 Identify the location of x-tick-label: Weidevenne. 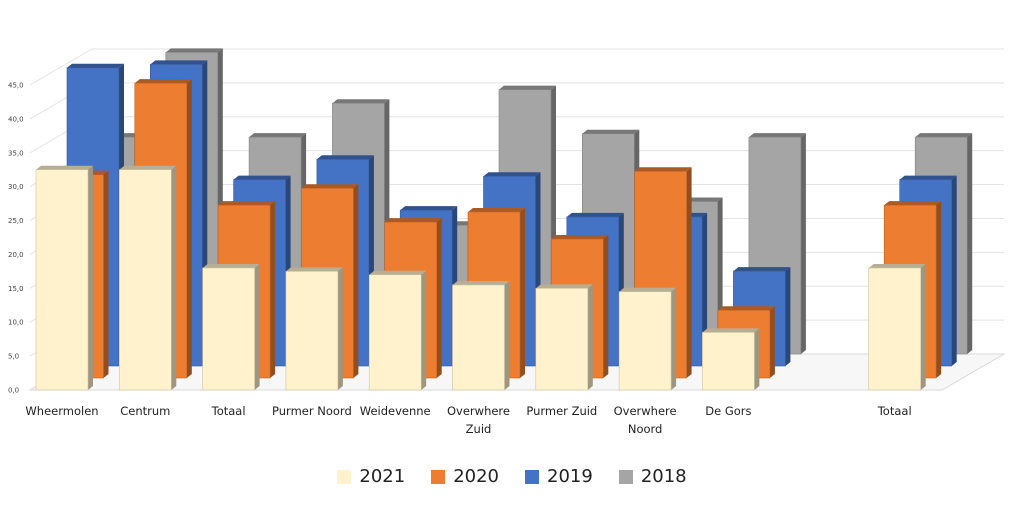
(395, 411).